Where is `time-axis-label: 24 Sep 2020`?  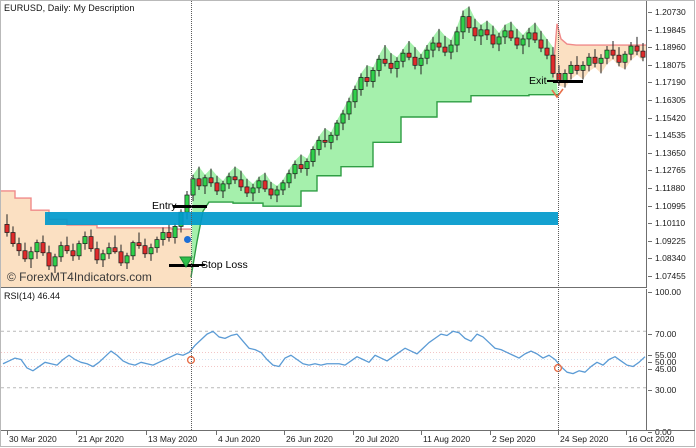 time-axis-label: 24 Sep 2020 is located at coordinates (584, 439).